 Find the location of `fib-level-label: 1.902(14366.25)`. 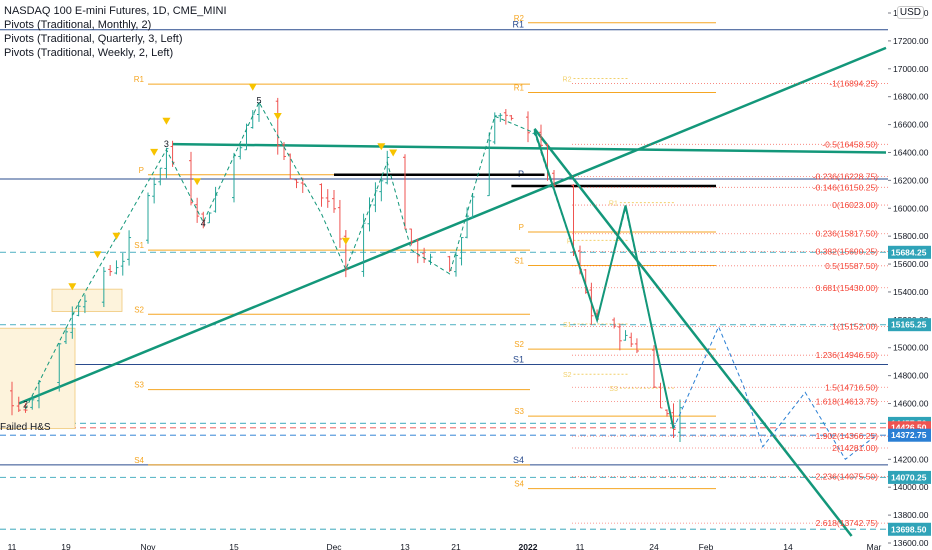

fib-level-label: 1.902(14366.25) is located at coordinates (847, 436).